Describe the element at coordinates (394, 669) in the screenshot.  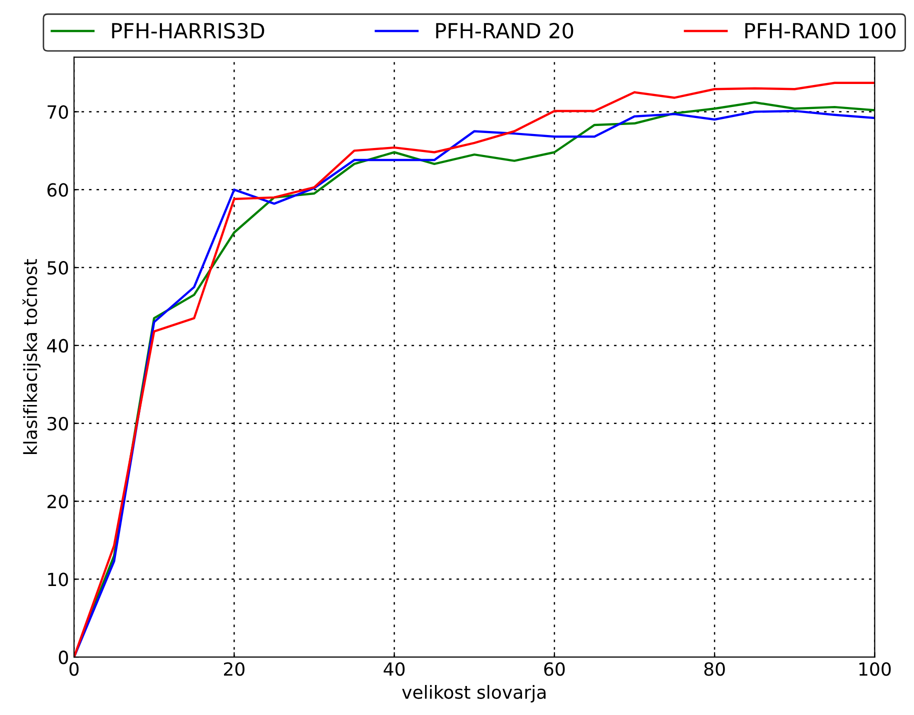
I see `x-tick-label: 40` at that location.